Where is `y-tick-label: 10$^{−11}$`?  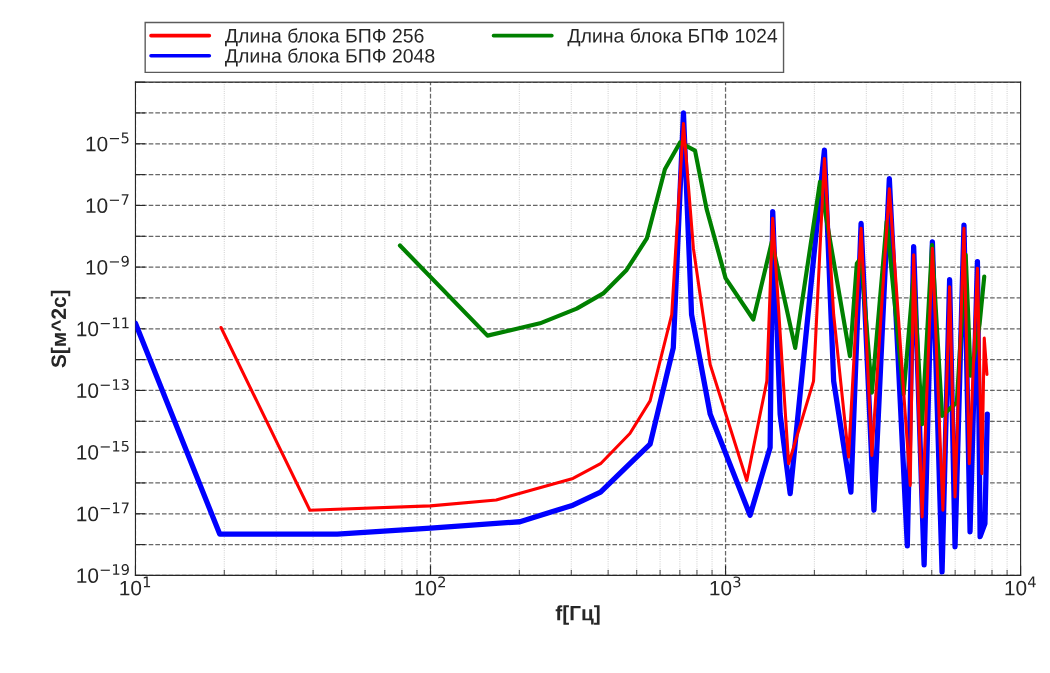 y-tick-label: 10$^{−11}$ is located at coordinates (103, 327).